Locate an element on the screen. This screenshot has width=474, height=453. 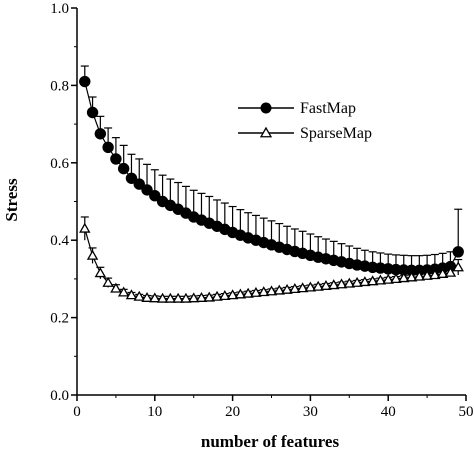
x-tick-label: 30 is located at coordinates (310, 412).